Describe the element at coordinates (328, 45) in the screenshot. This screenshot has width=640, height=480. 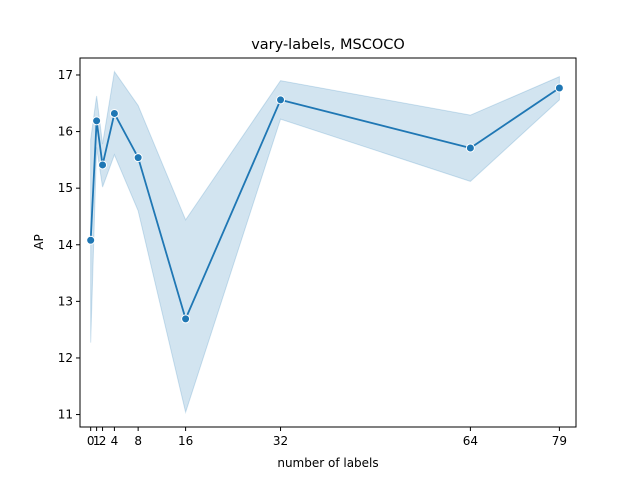
I see `chart-title: vary-labels, MSCOCO` at that location.